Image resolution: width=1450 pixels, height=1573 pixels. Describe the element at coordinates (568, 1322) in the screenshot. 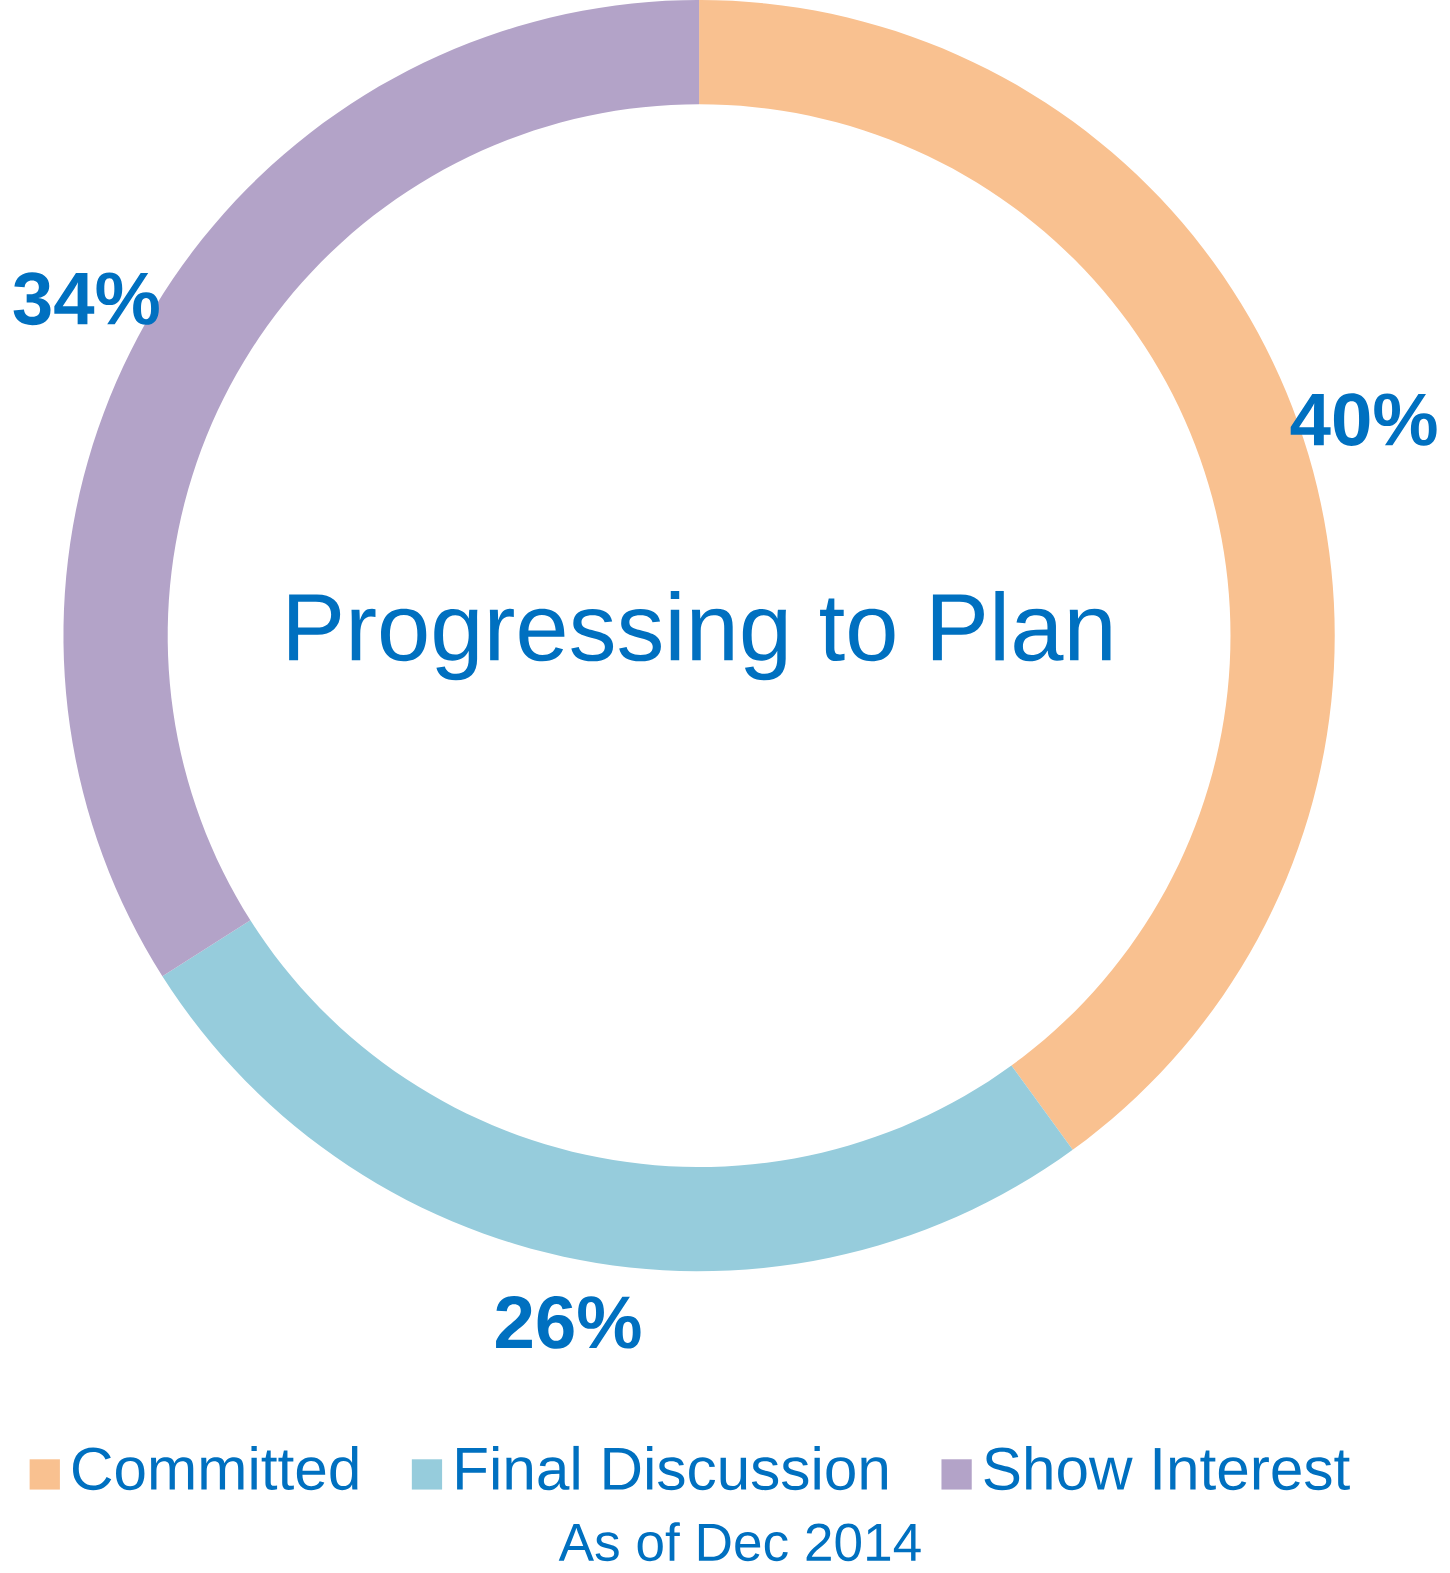

I see `data-label: 26%` at that location.